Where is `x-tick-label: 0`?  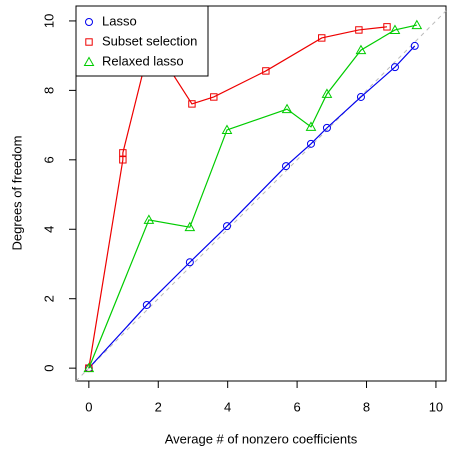 x-tick-label: 0 is located at coordinates (88, 406).